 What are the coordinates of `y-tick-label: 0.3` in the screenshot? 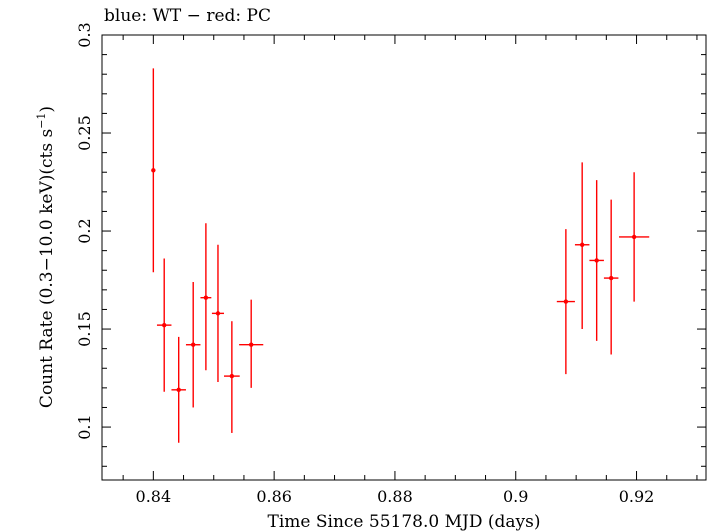 It's located at (84, 34).